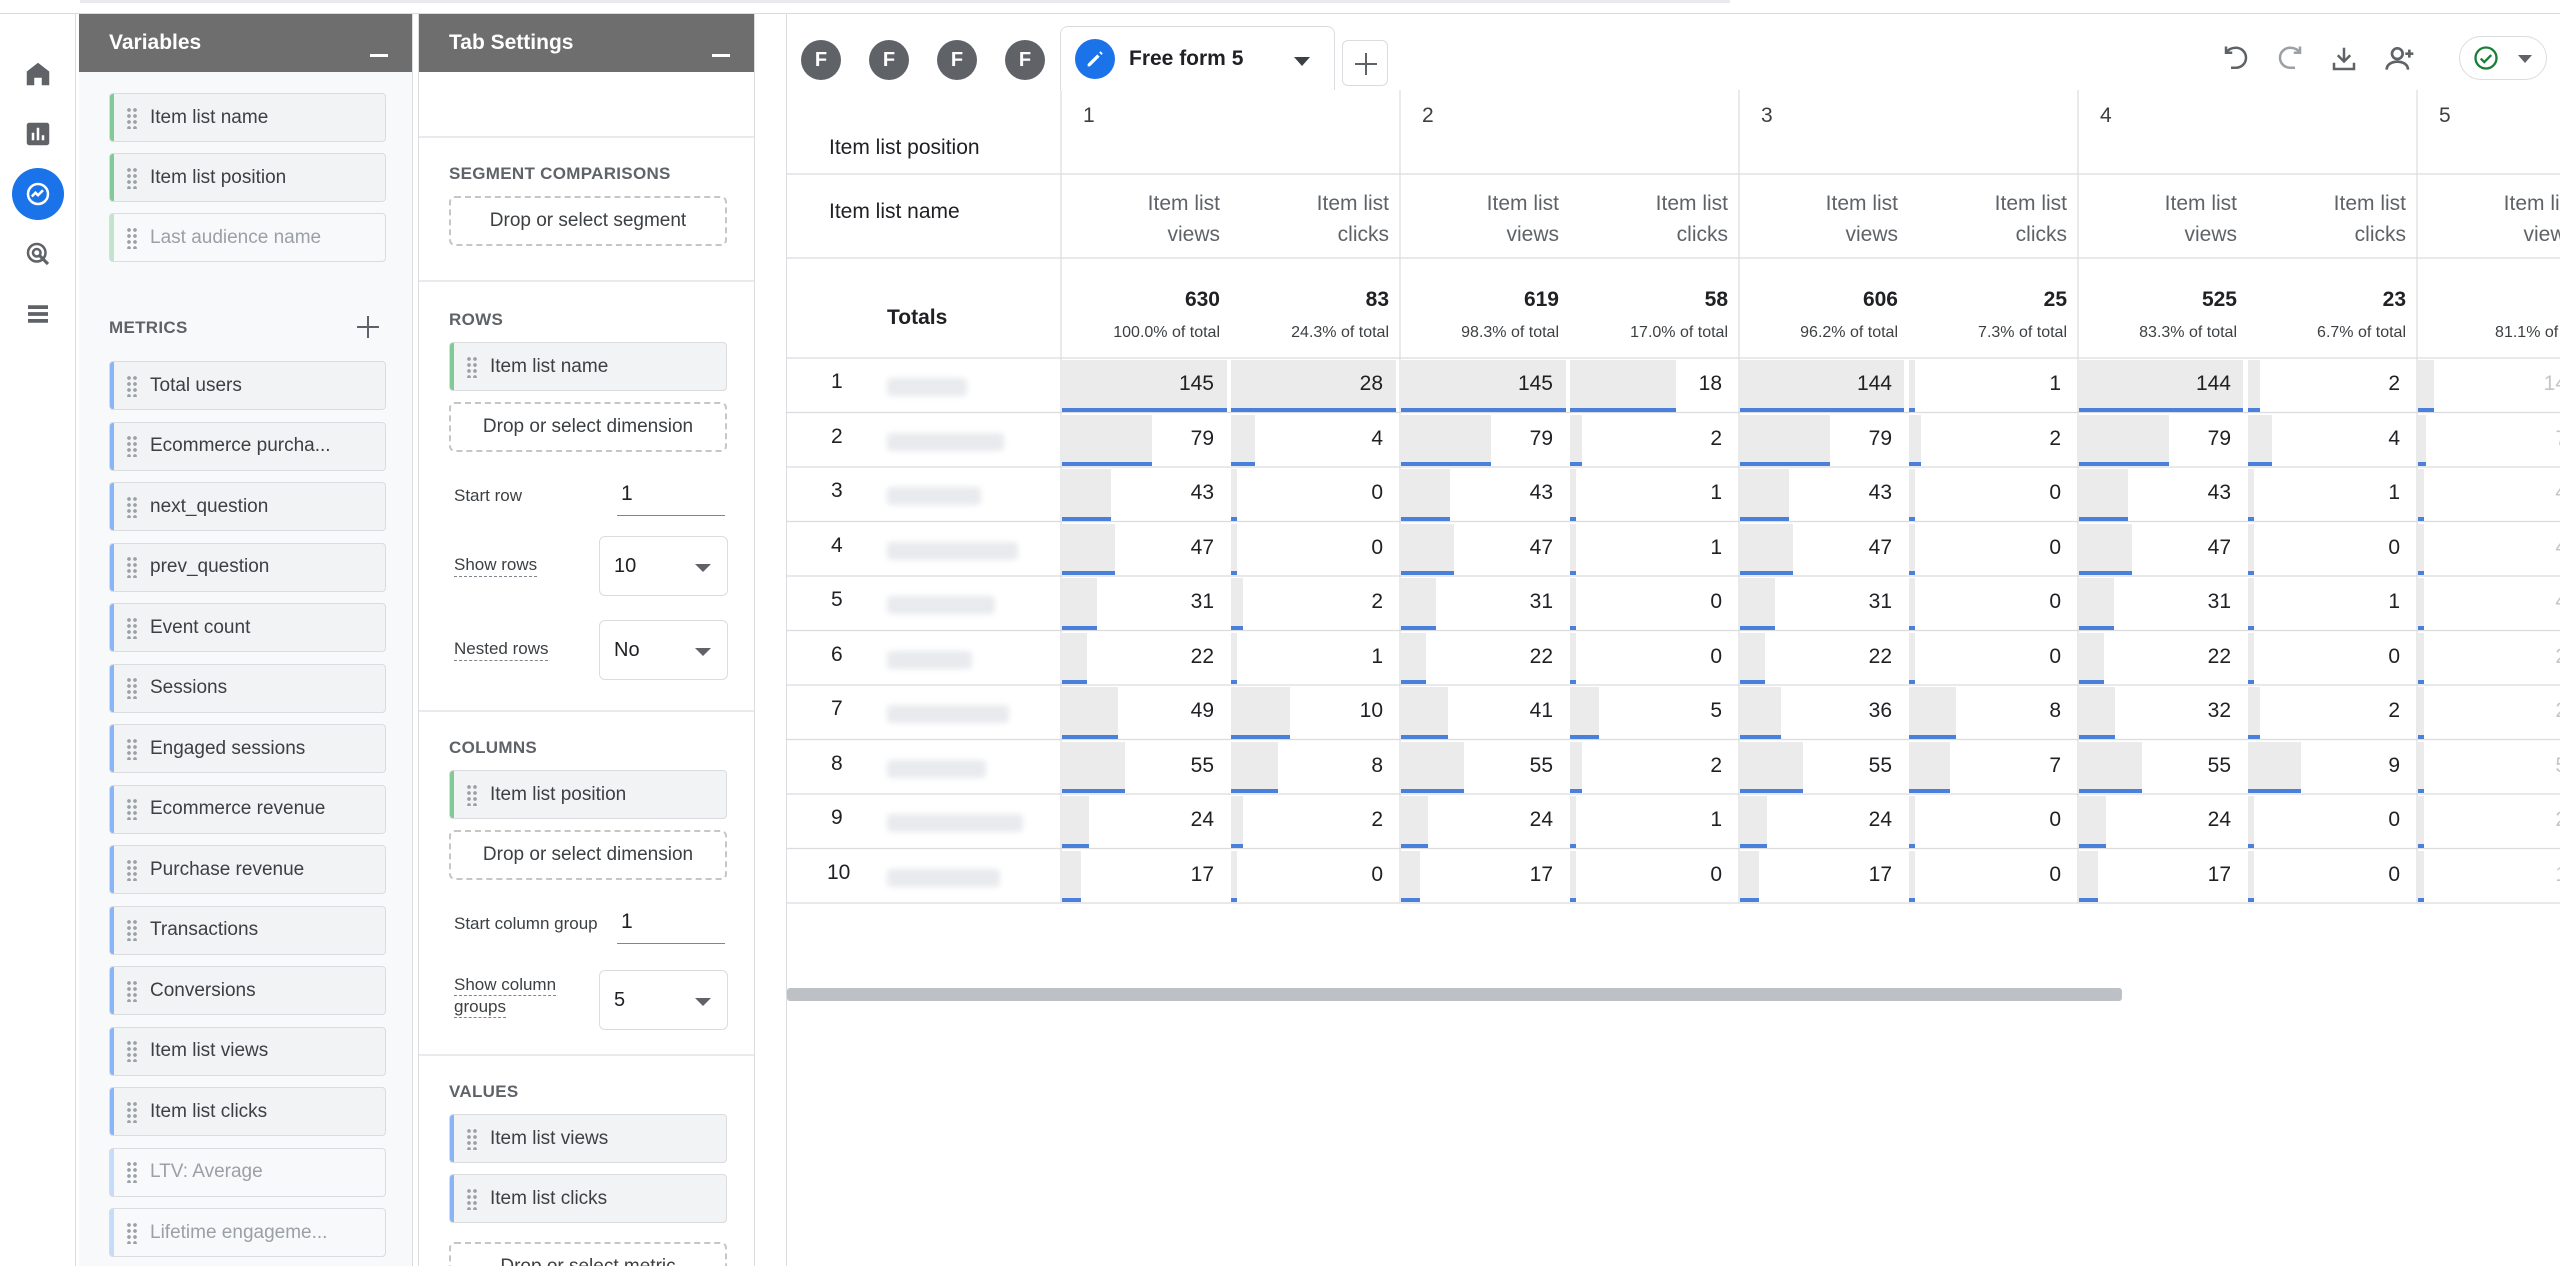 This screenshot has height=1266, width=2560. I want to click on metric-chip: Sessions, so click(247, 688).